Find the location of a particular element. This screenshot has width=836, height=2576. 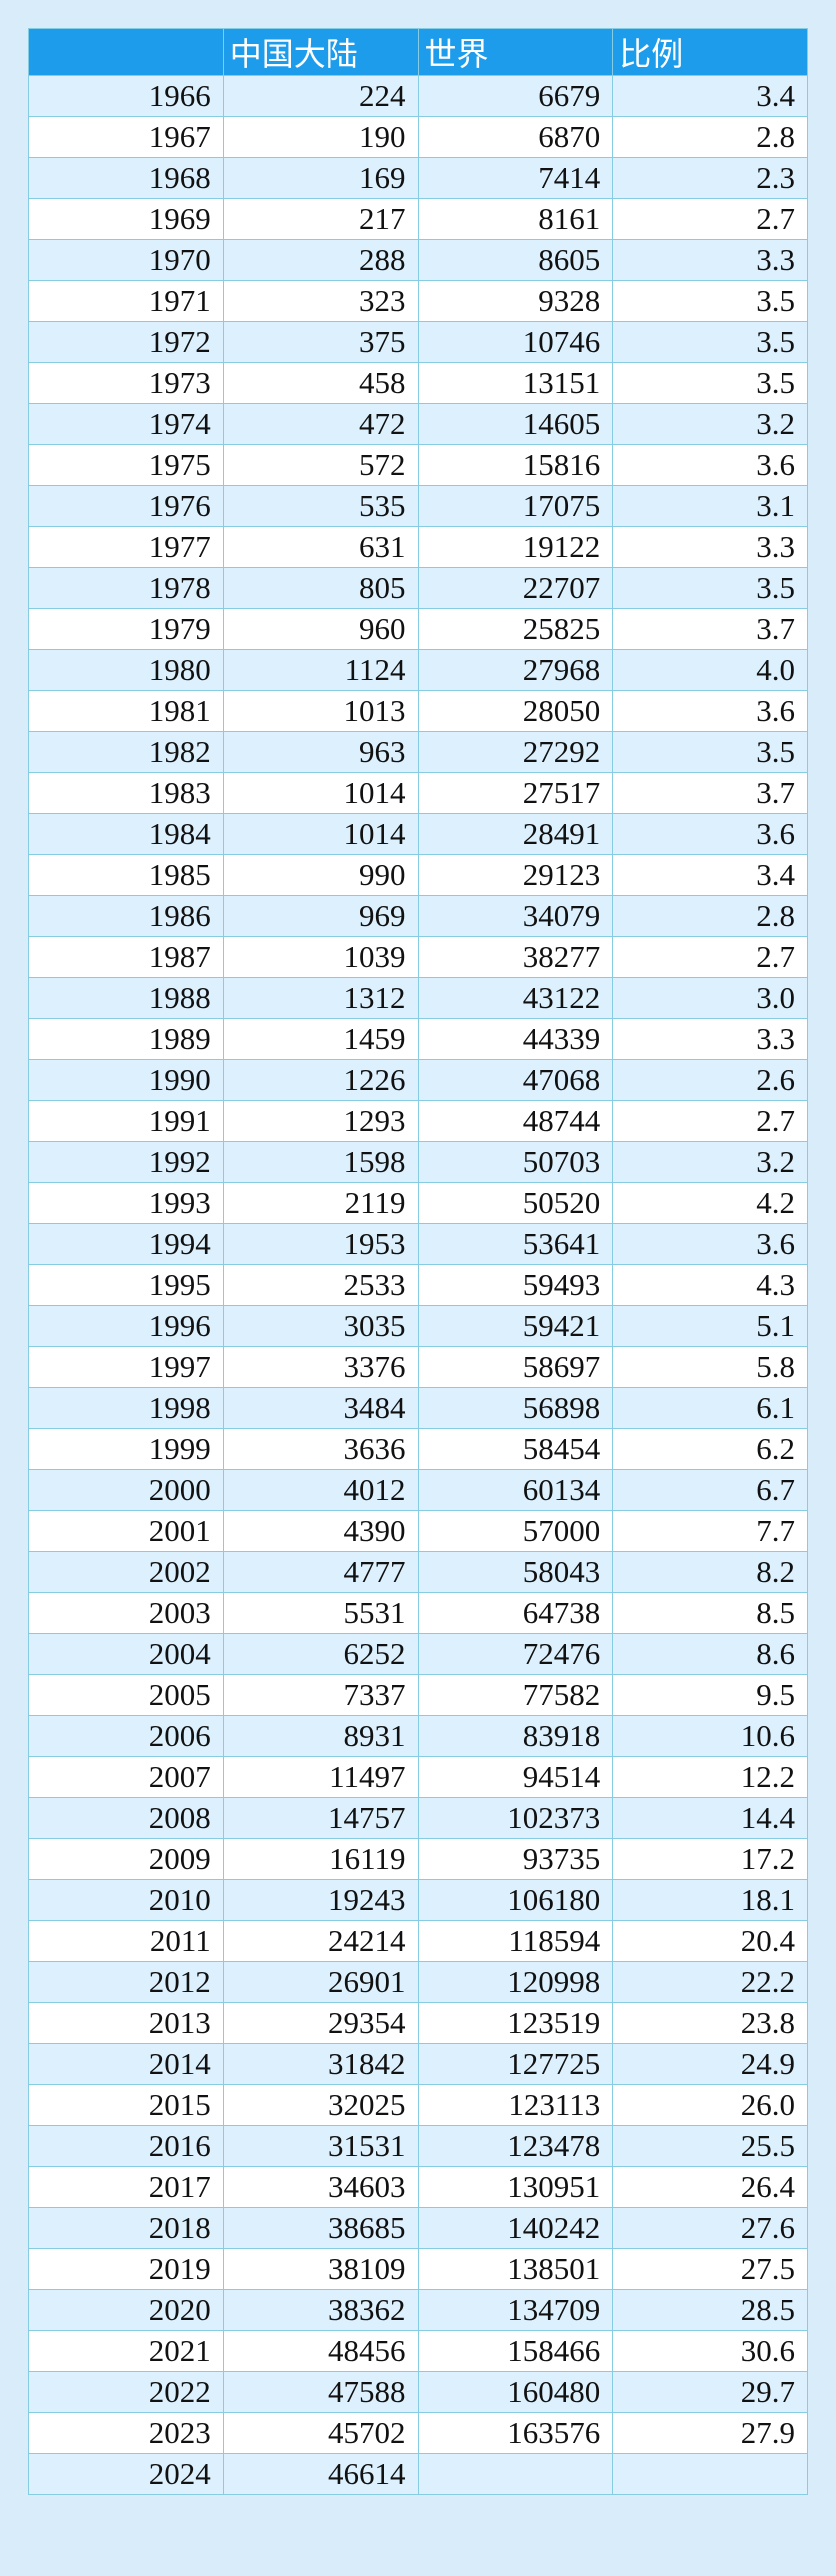

table-row: 1974 472 14605 3.2 is located at coordinates (418, 424).